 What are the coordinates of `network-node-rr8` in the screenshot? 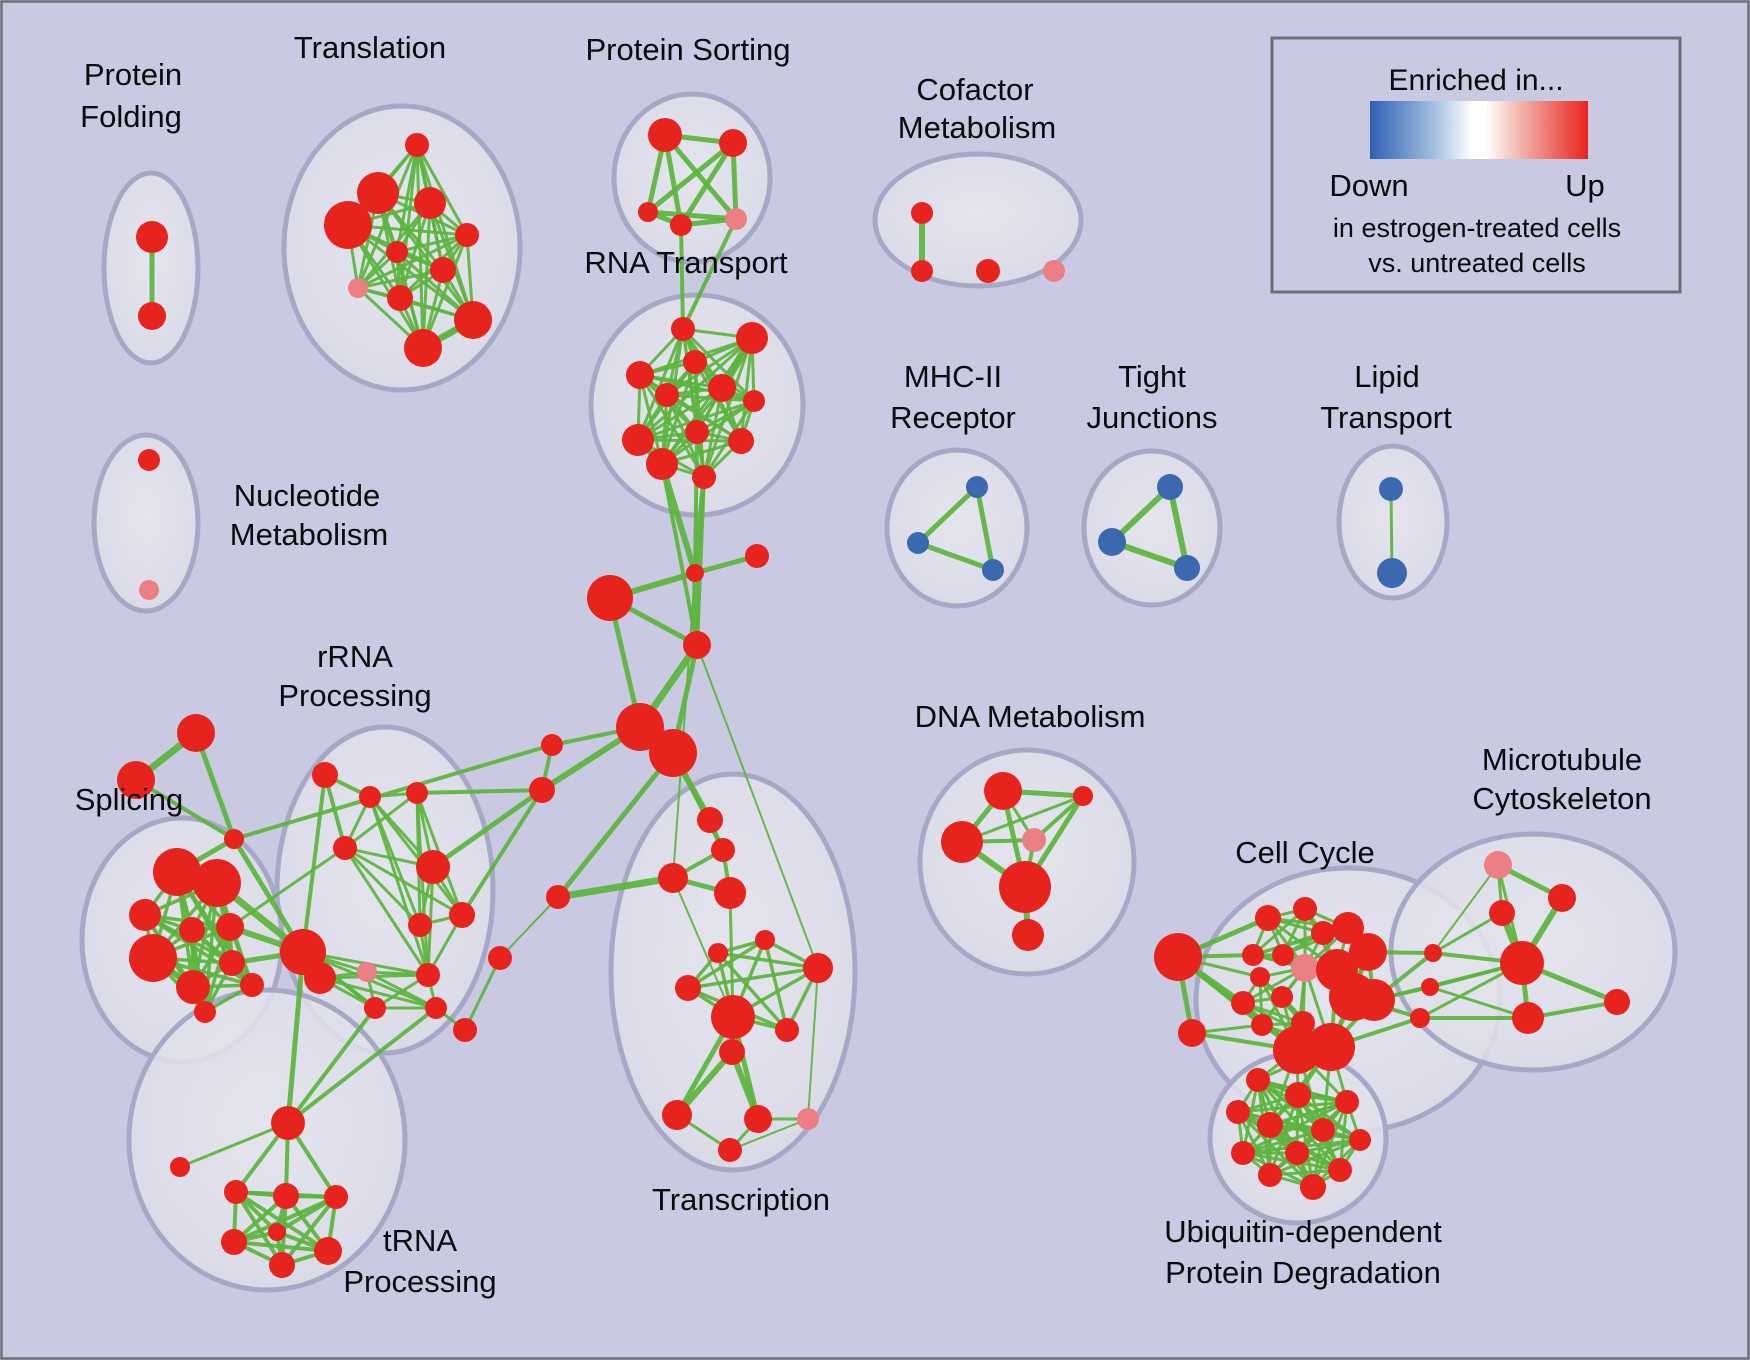 It's located at (345, 848).